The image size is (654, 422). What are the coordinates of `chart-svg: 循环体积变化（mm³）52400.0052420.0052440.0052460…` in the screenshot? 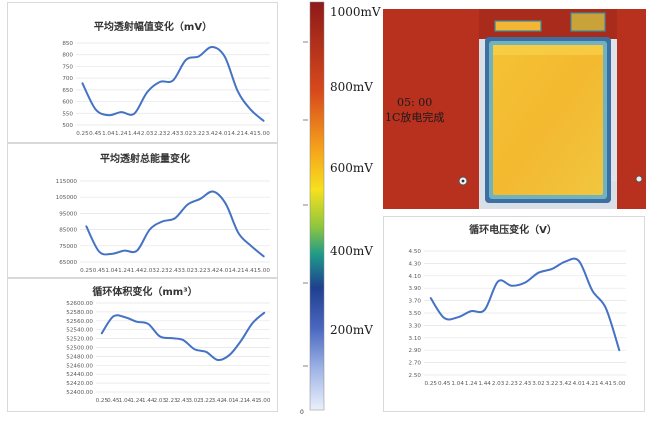 It's located at (142, 345).